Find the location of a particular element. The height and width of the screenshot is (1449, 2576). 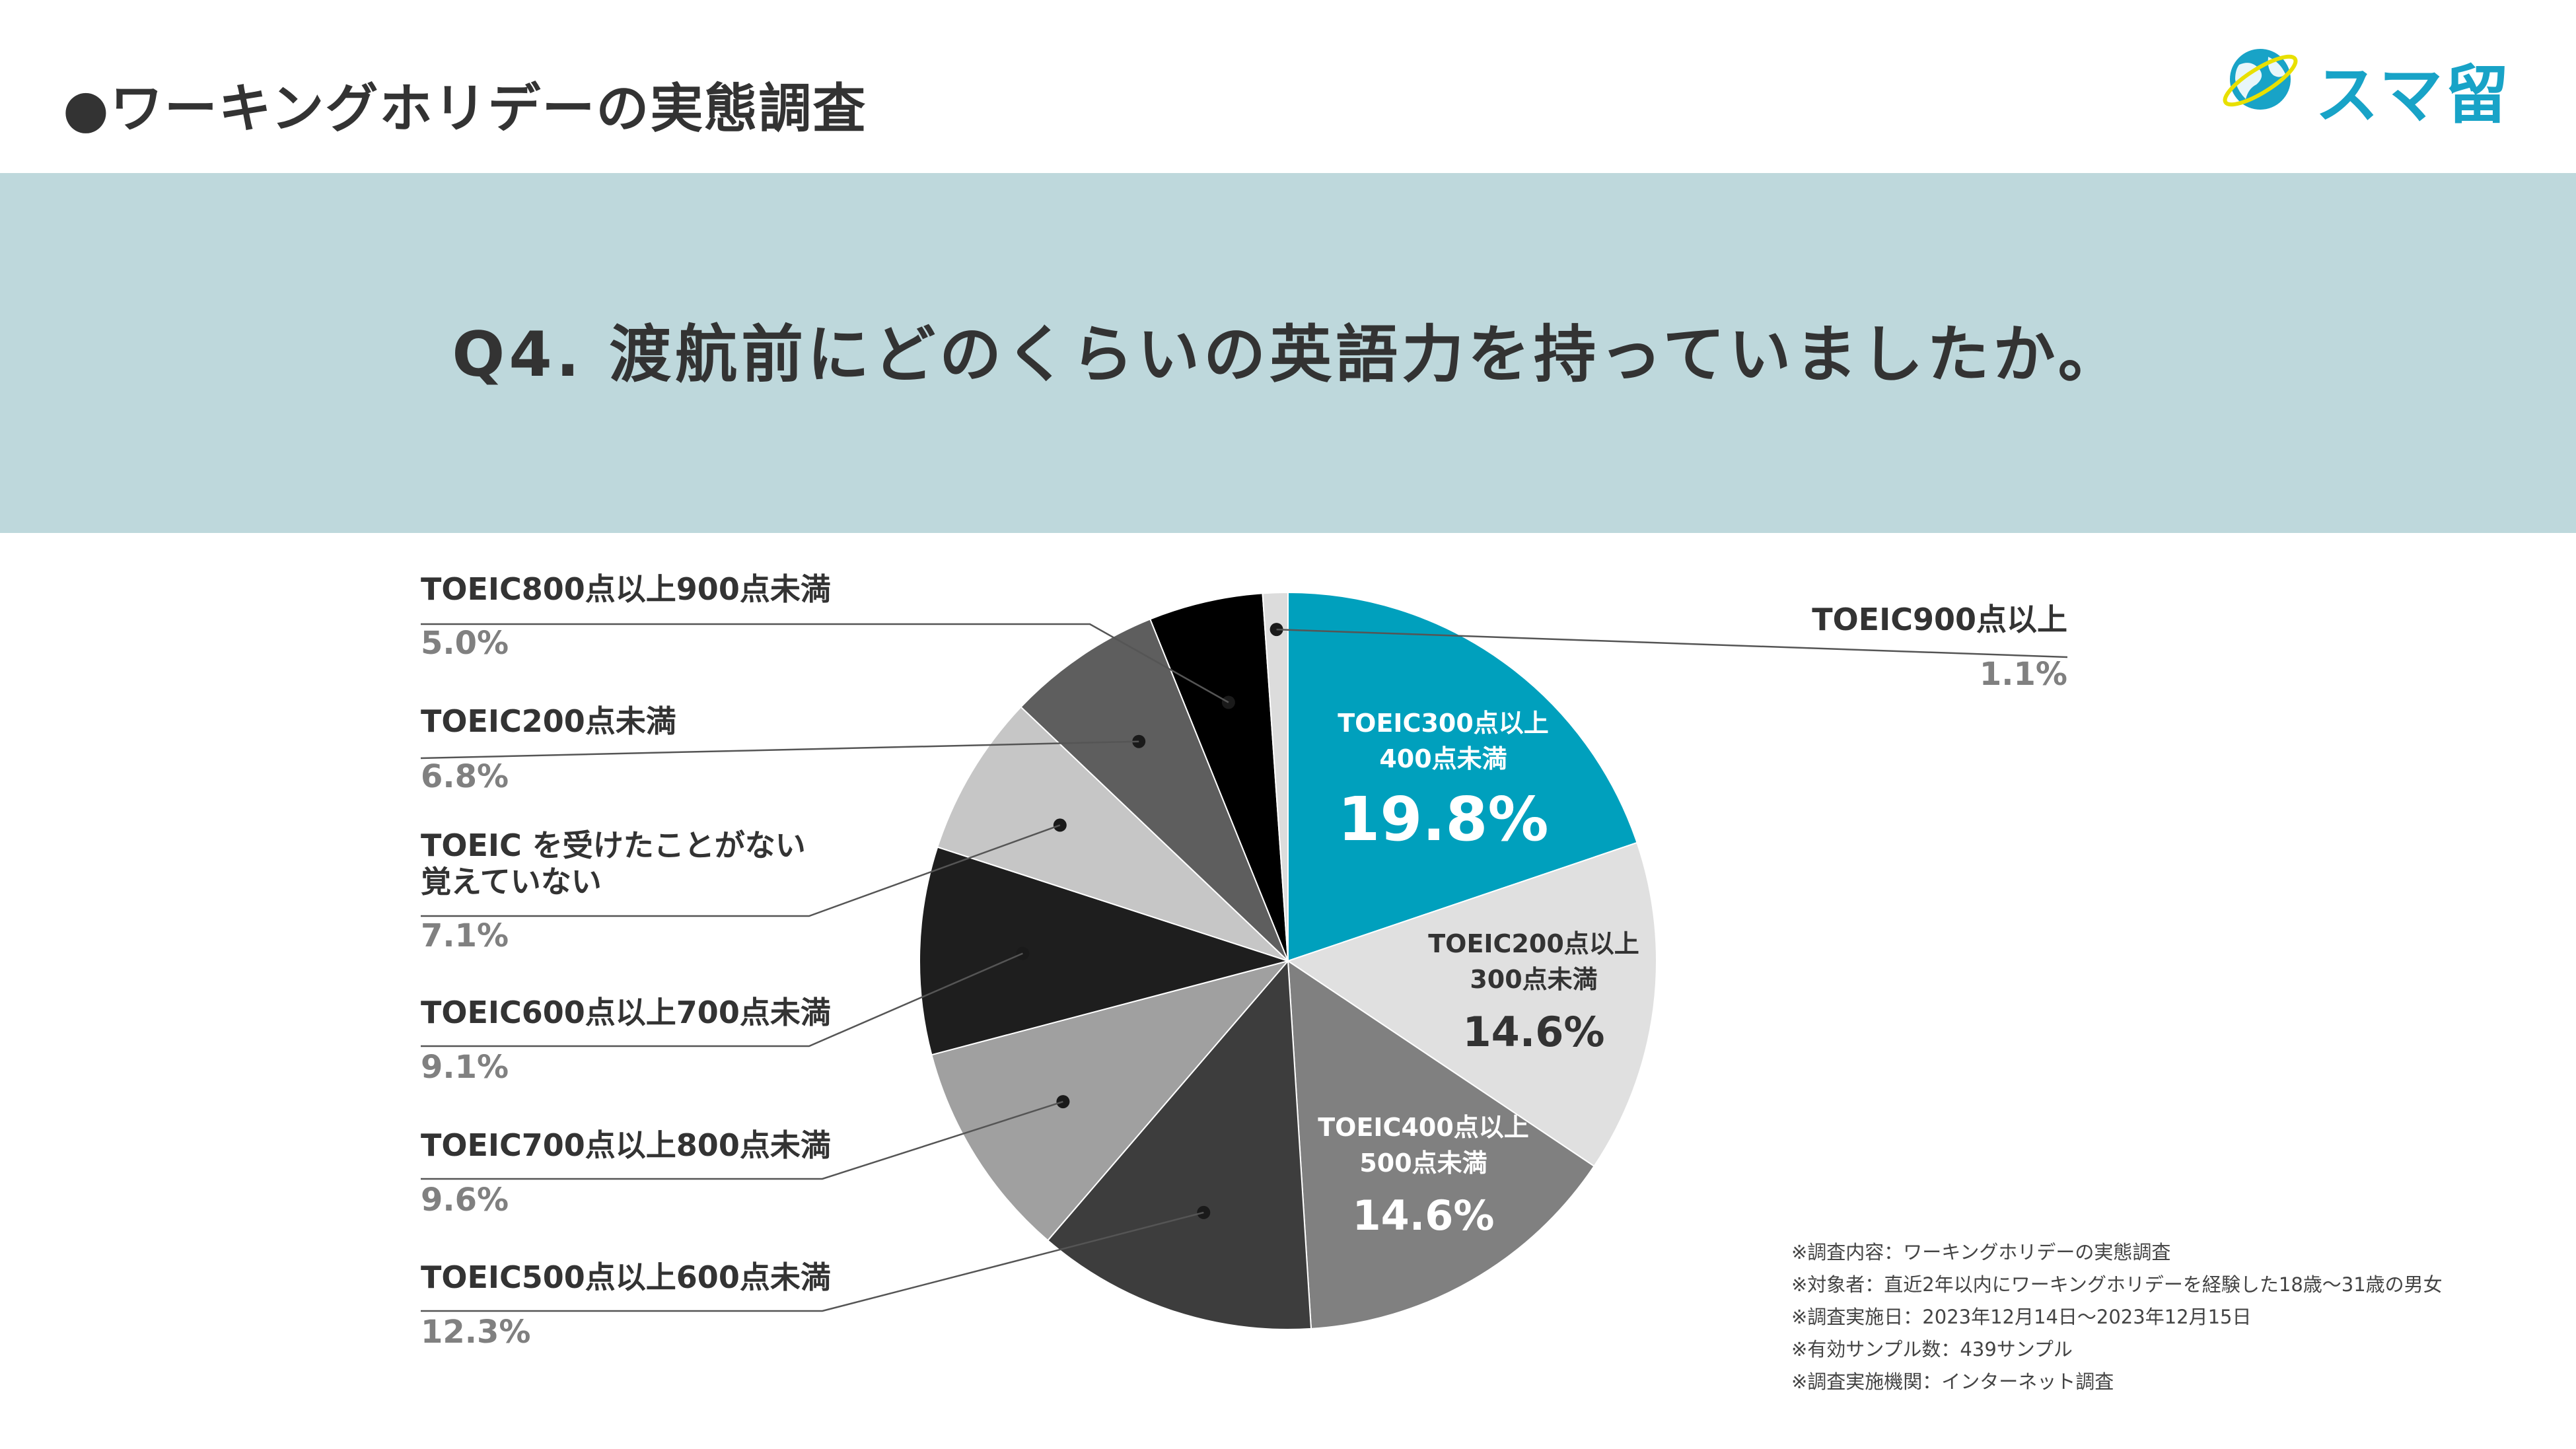

note-target: ※対象者：直近2年以内にワーキングホリデーを経験した18歳〜31歳の男女 is located at coordinates (2117, 1285).